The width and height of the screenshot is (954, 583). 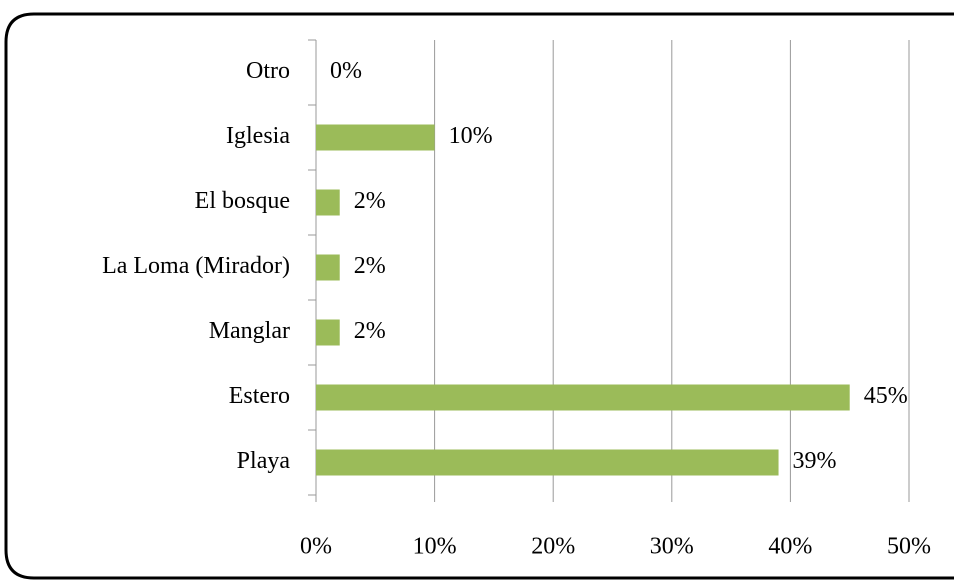 I want to click on y-tick-label: Playa, so click(x=264, y=461).